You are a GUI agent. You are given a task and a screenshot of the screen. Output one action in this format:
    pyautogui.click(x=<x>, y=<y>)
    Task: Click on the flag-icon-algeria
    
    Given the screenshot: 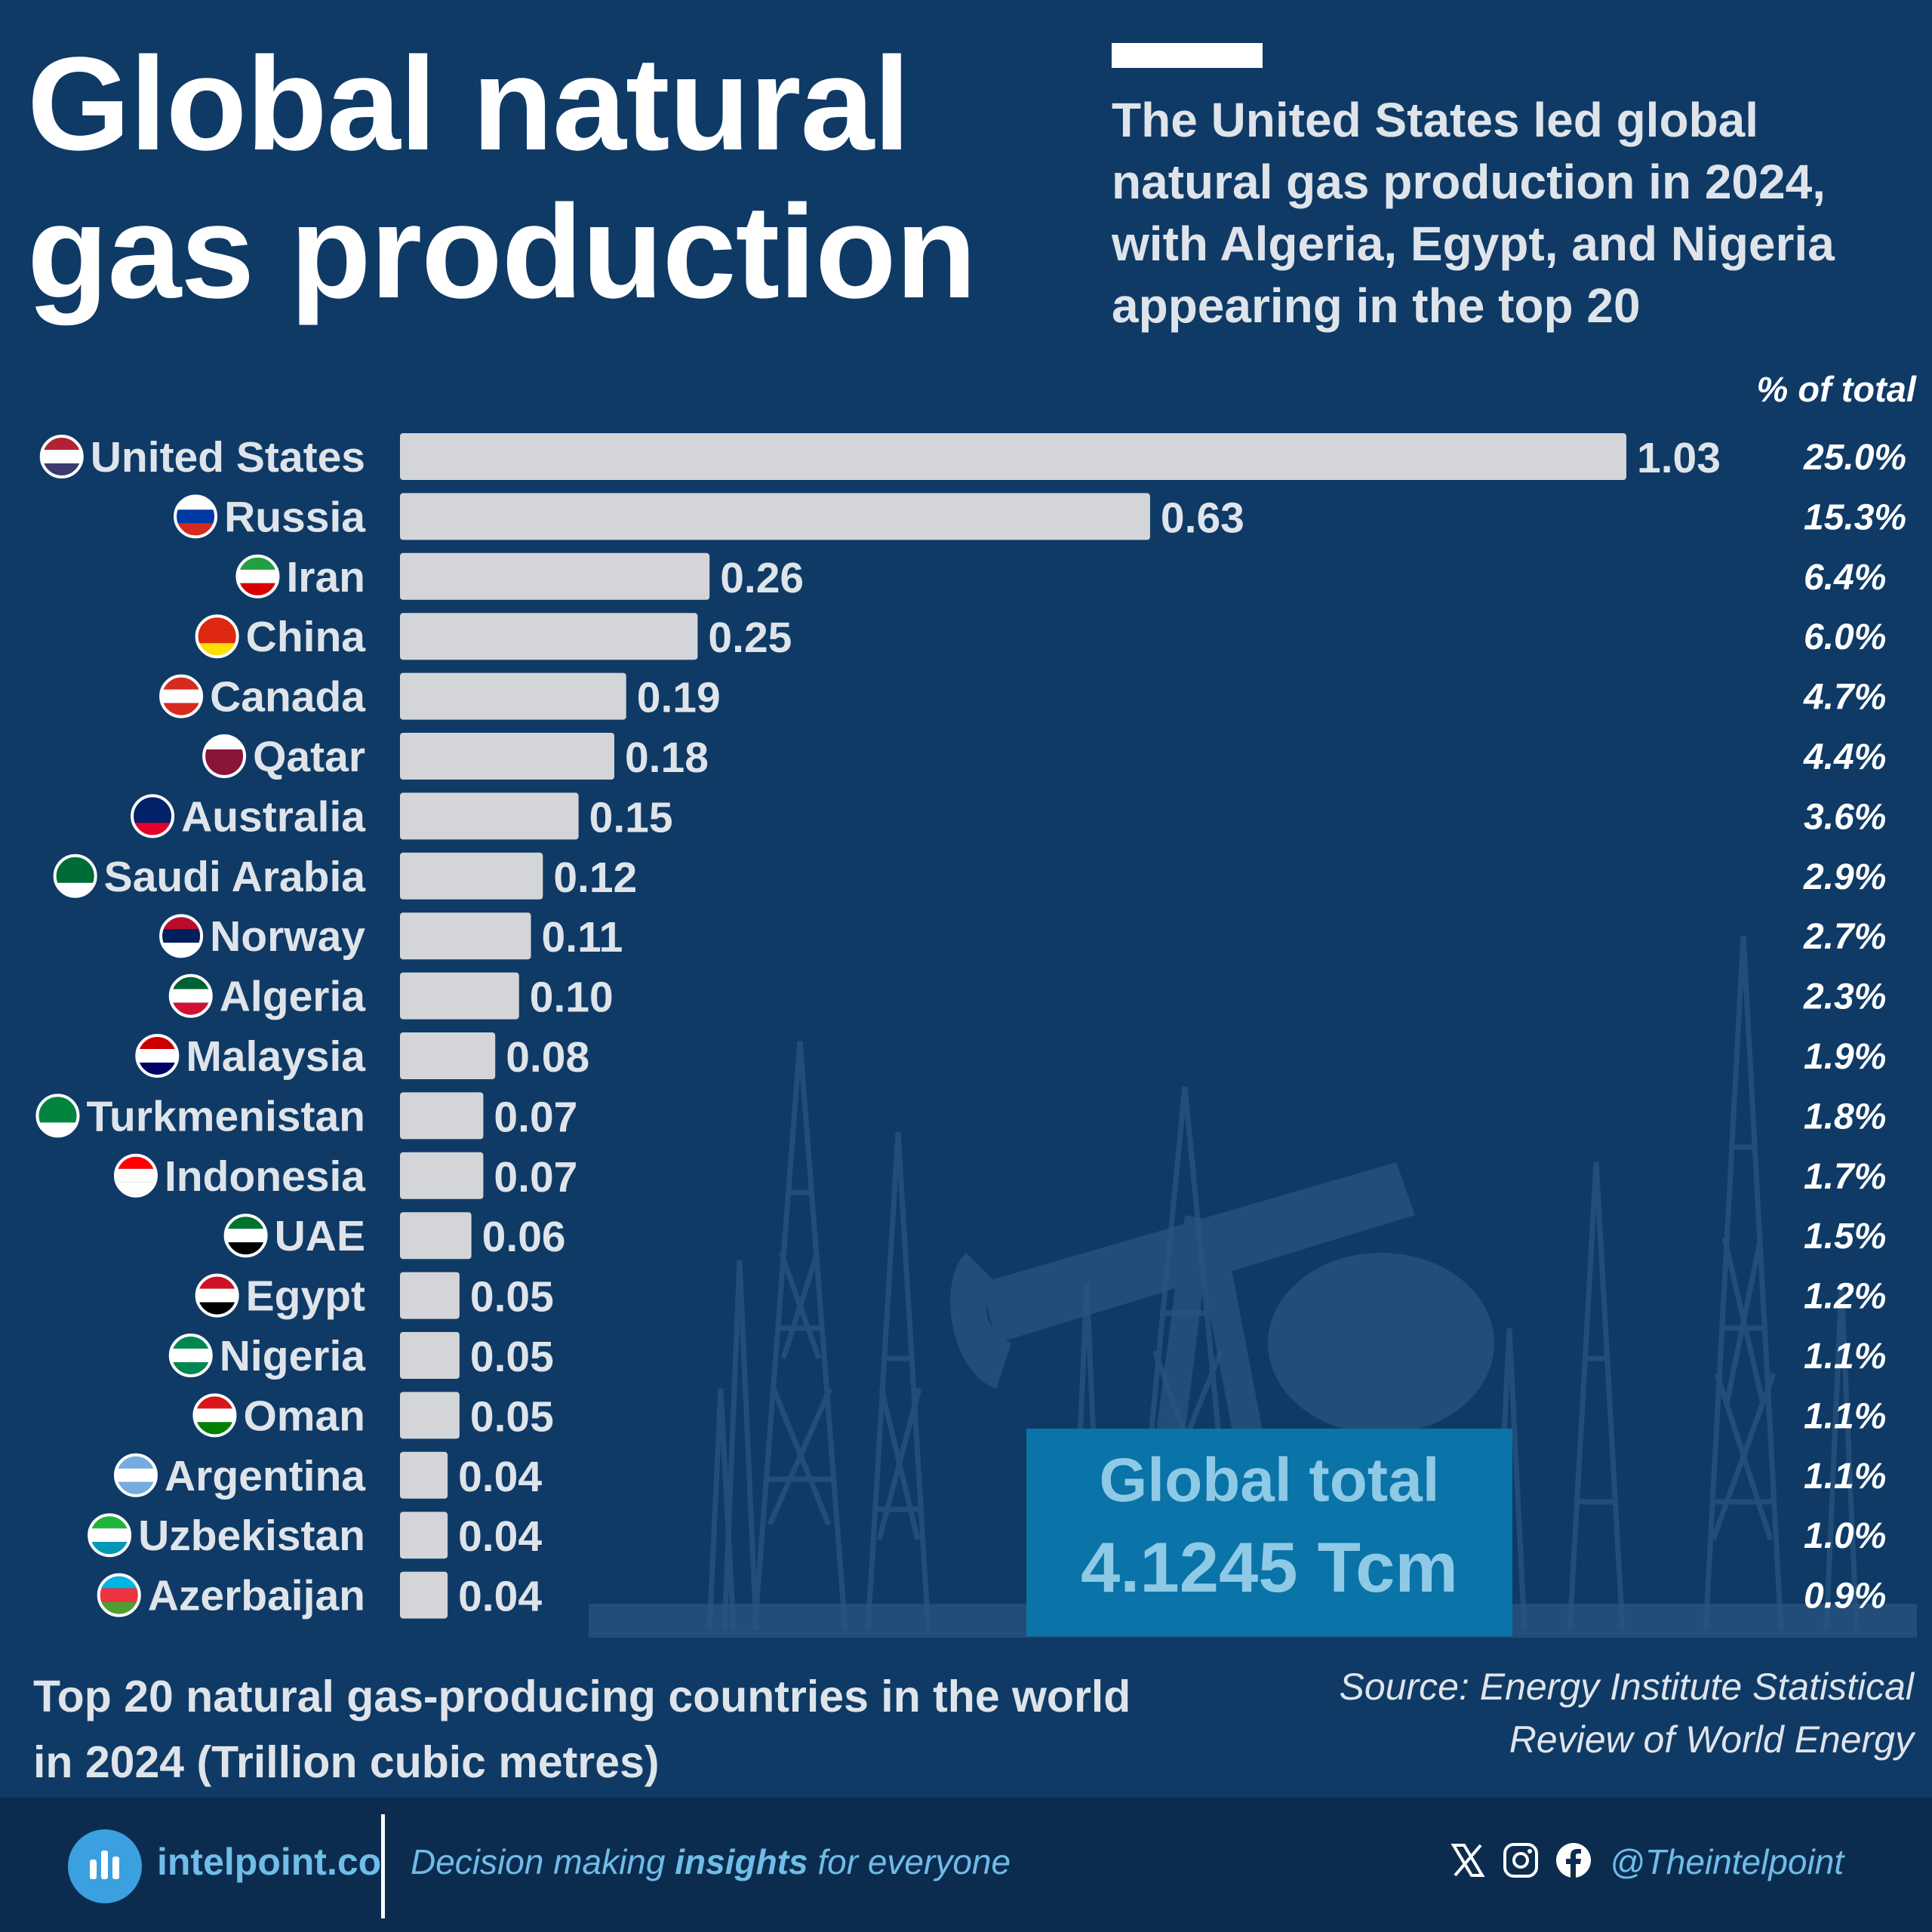 What is the action you would take?
    pyautogui.click(x=190, y=996)
    